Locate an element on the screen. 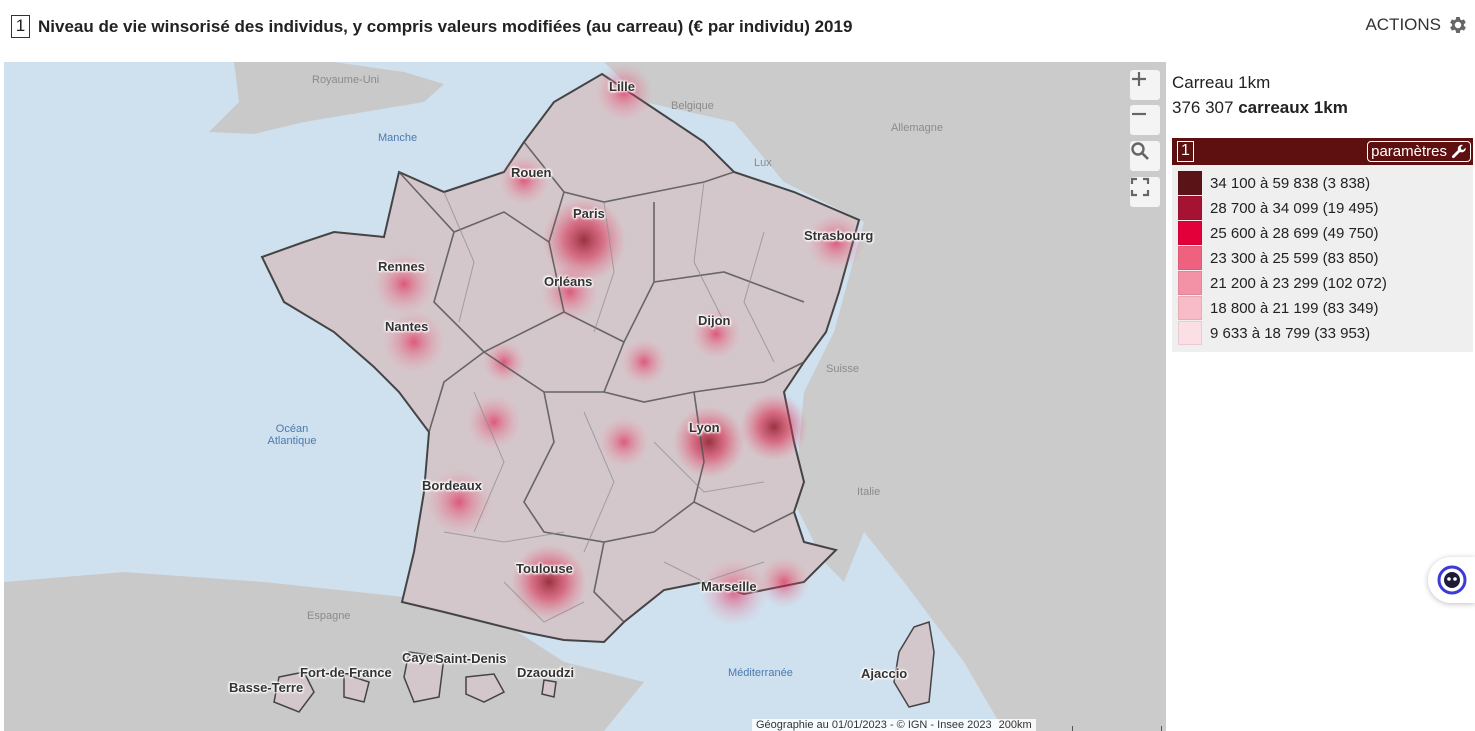 This screenshot has width=1475, height=731. cell-count-unit: carreaux 1km is located at coordinates (1293, 107).